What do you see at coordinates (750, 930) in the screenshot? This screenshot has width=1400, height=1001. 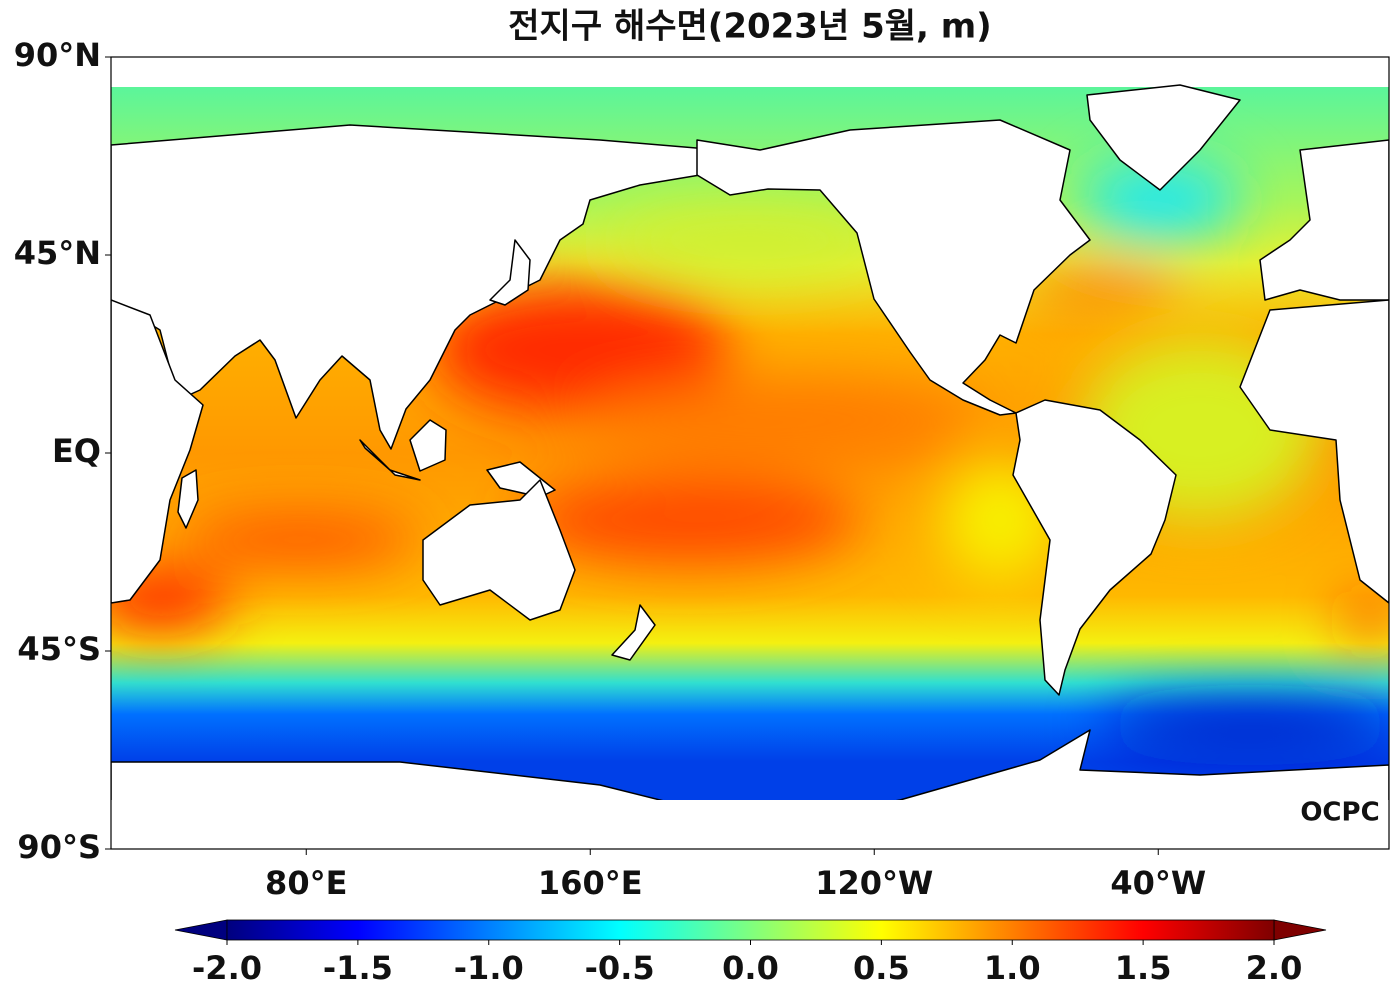 I see `colorbar-bar` at bounding box center [750, 930].